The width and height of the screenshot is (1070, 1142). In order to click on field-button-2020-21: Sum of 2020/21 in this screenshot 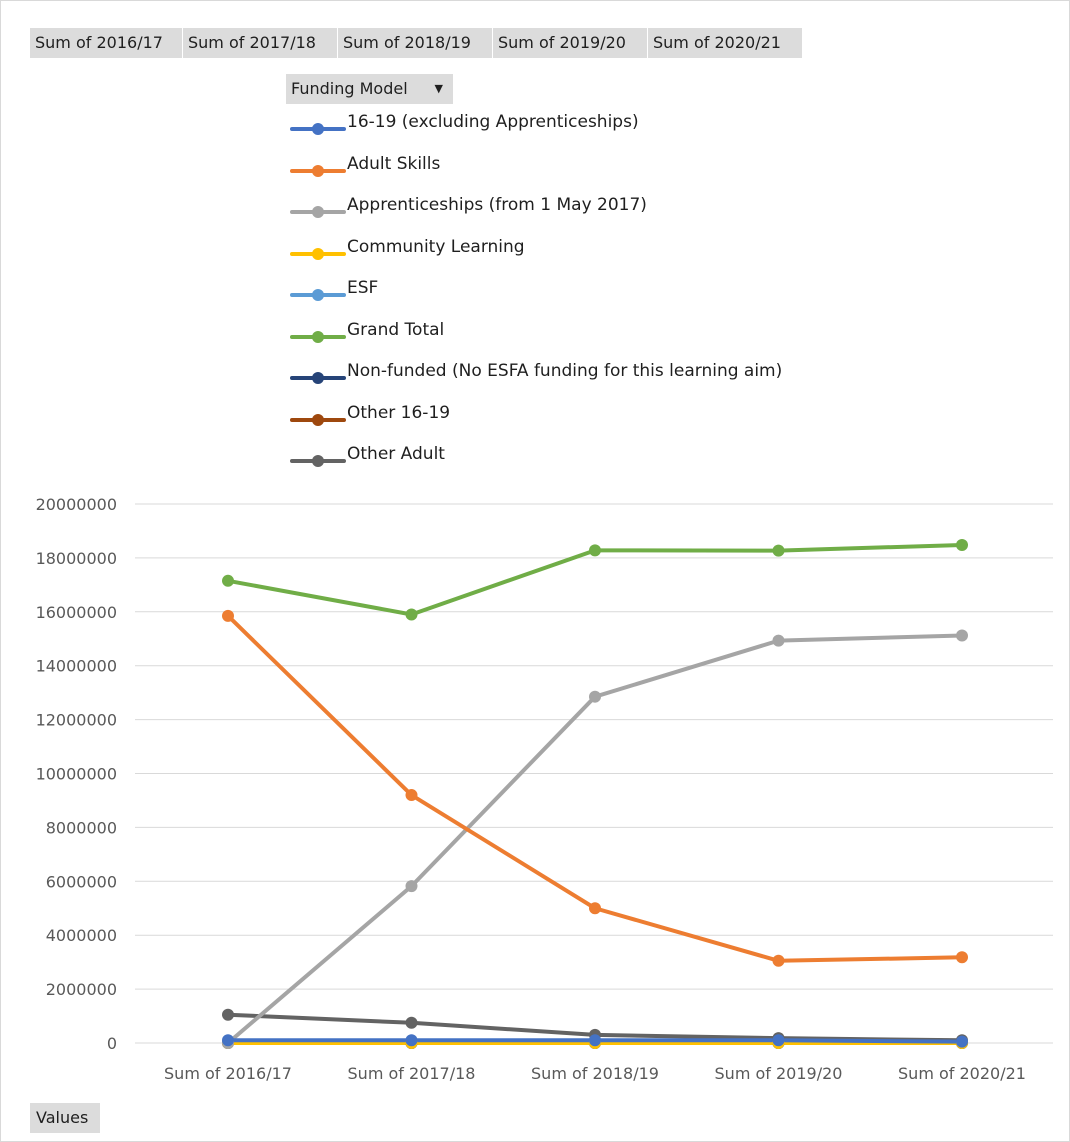, I will do `click(725, 43)`.